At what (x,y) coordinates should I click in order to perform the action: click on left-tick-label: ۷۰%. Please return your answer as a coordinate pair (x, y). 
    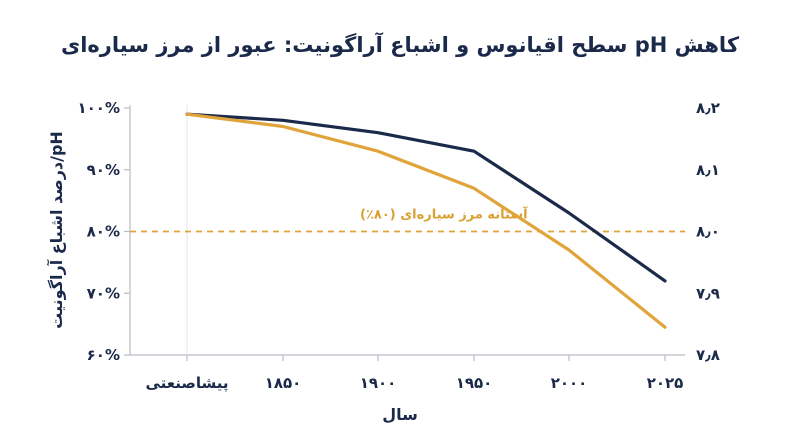
    Looking at the image, I should click on (103, 293).